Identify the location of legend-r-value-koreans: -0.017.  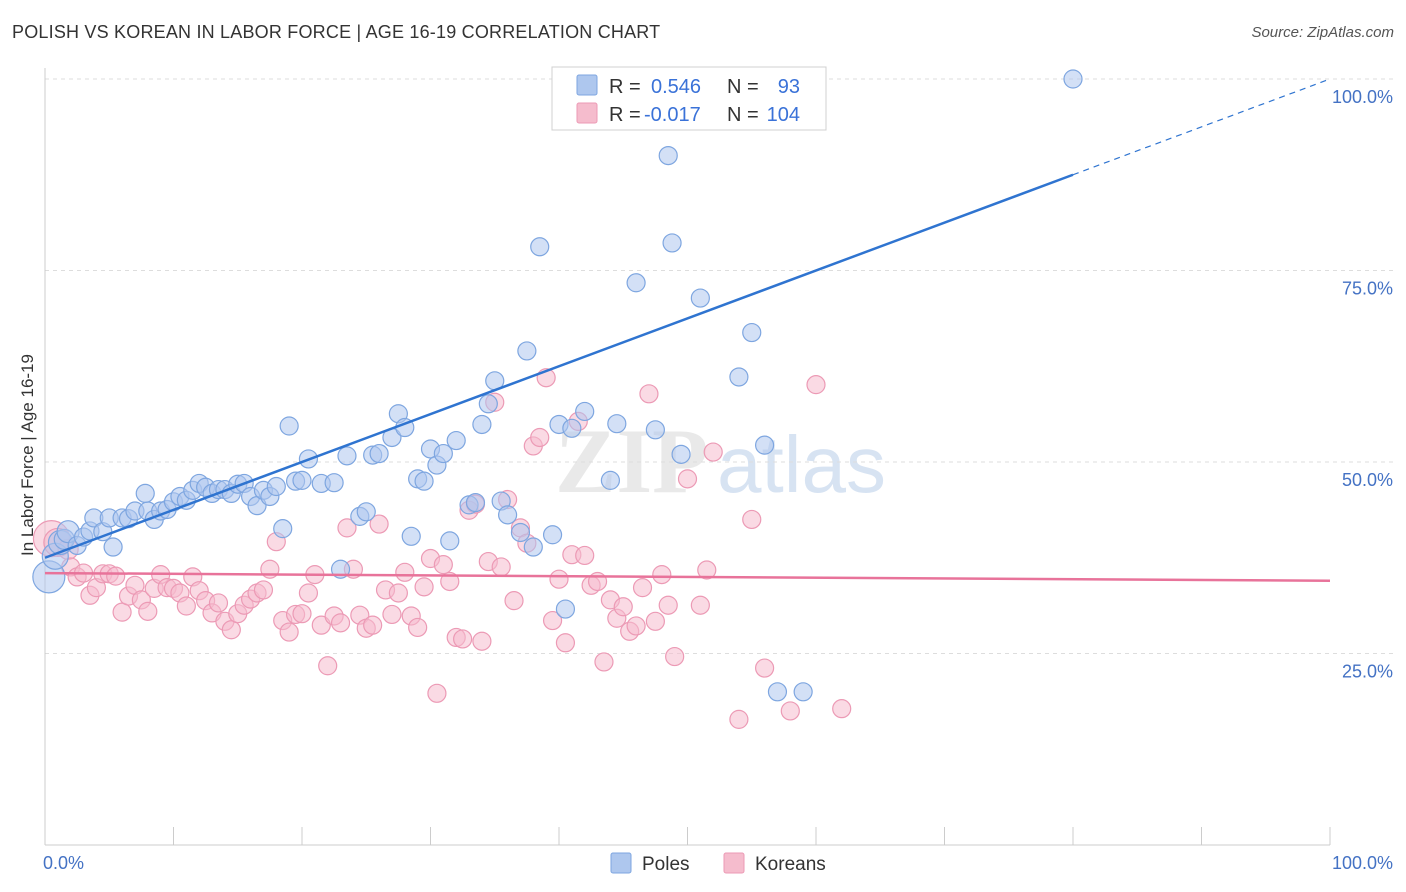
(672, 115).